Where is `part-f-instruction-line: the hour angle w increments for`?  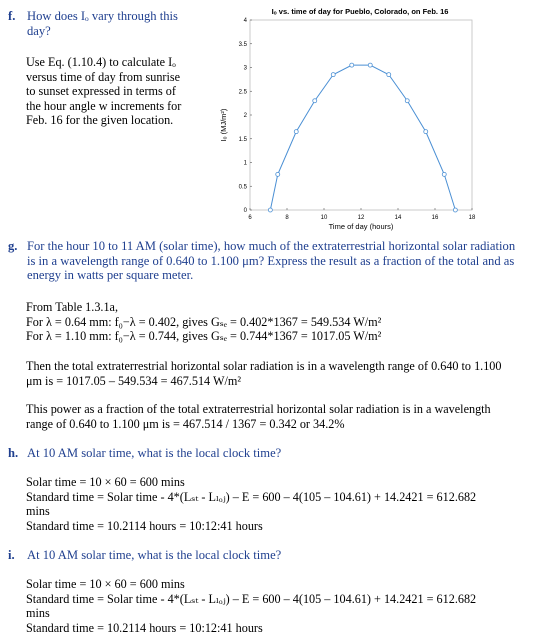
part-f-instruction-line: the hour angle w increments for is located at coordinates (104, 105).